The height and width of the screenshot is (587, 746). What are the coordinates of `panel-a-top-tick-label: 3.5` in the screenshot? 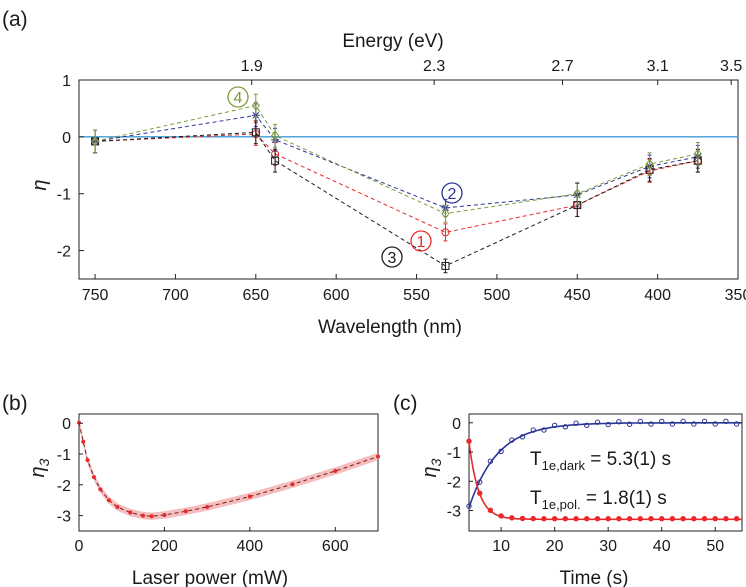 It's located at (731, 66).